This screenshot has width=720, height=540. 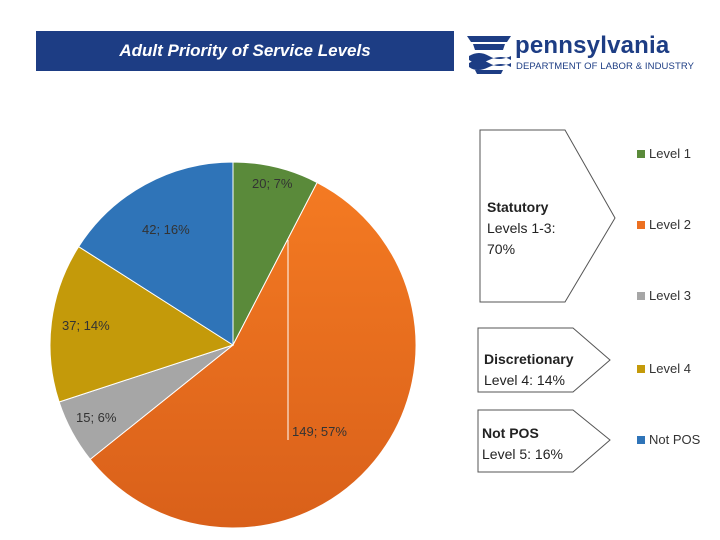 I want to click on data-label-not-pos: 42; 16%, so click(x=166, y=229).